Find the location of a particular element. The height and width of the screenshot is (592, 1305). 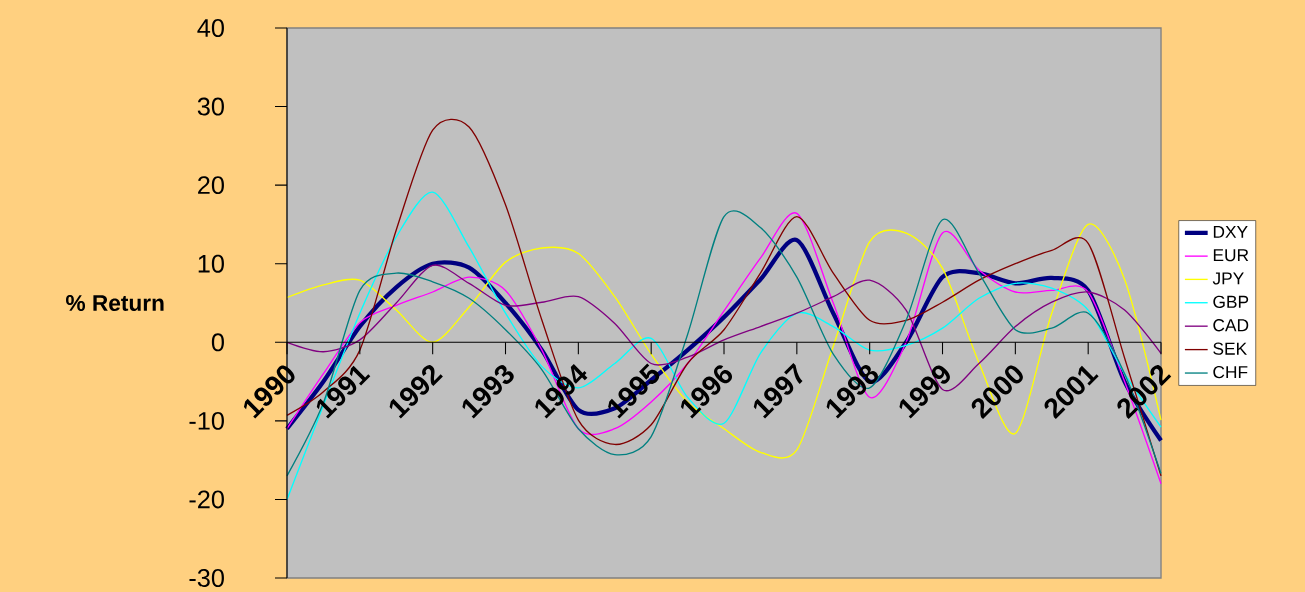

y-tick-label: 0 is located at coordinates (217, 342).